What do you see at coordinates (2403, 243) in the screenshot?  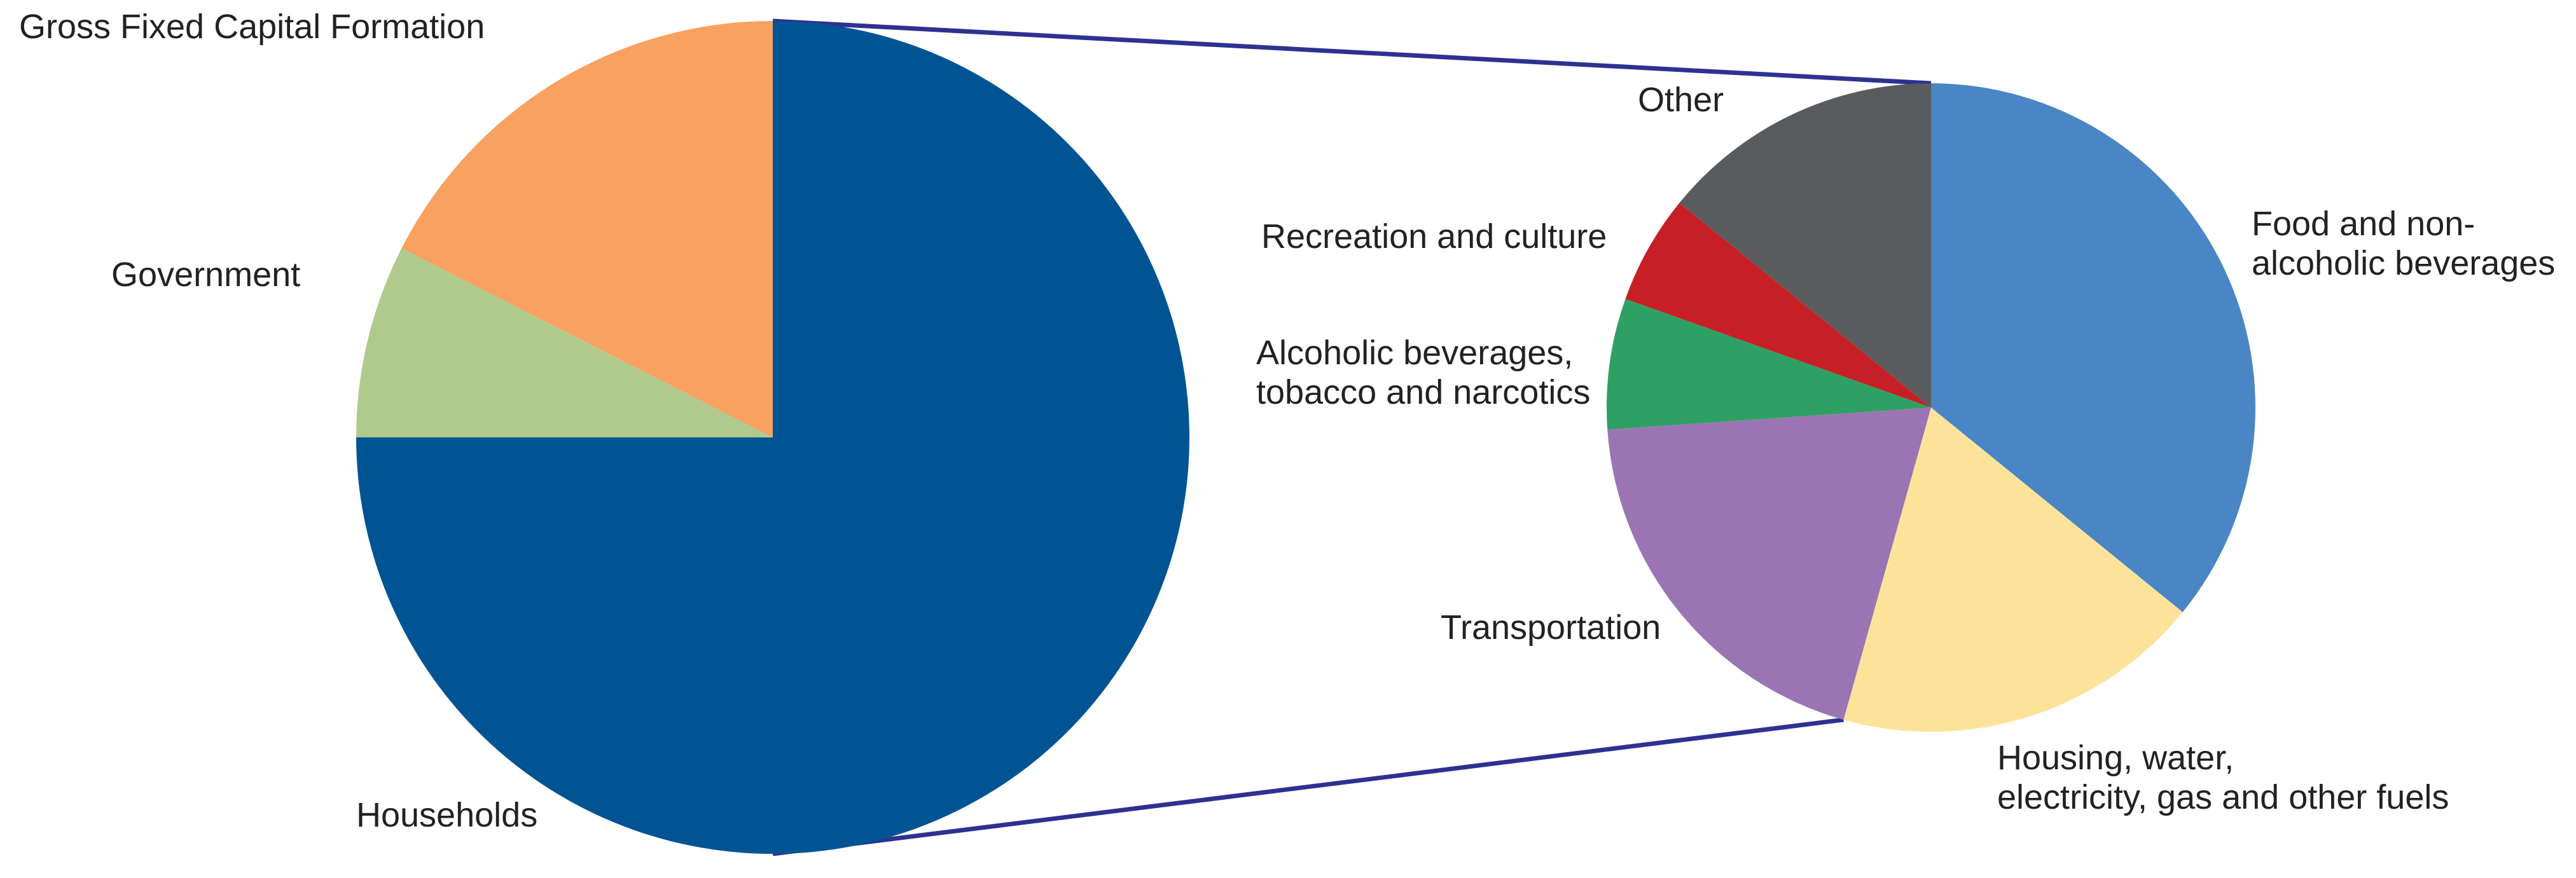 I see `household-label-food-and-non-alcoholic-beverages: Food and non-alcoholic beverages` at bounding box center [2403, 243].